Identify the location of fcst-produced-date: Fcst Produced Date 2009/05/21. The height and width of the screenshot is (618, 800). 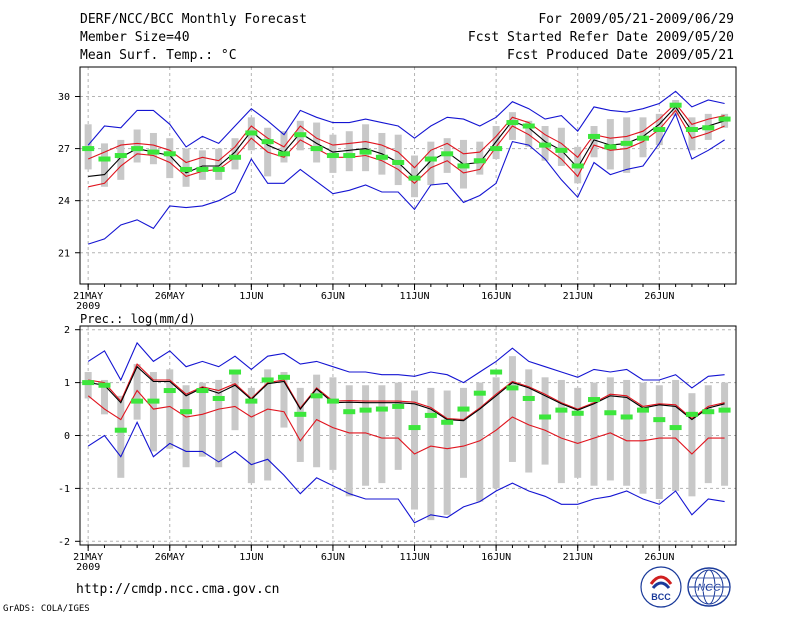
(620, 55).